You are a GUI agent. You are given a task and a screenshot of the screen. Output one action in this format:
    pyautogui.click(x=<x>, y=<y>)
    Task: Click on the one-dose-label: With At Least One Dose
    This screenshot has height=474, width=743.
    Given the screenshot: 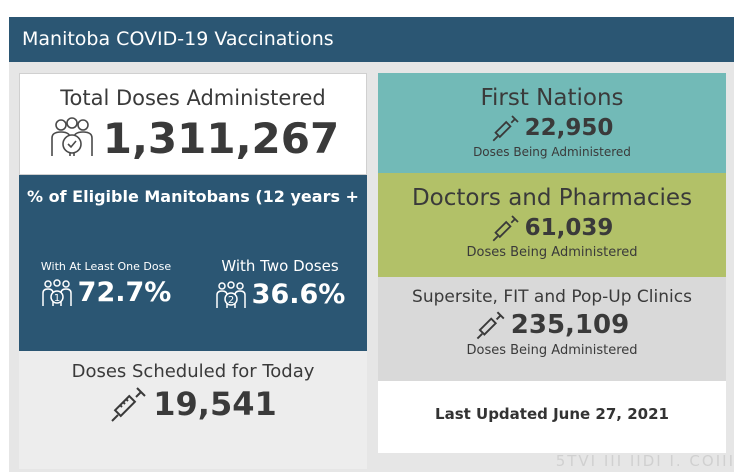 What is the action you would take?
    pyautogui.click(x=106, y=266)
    